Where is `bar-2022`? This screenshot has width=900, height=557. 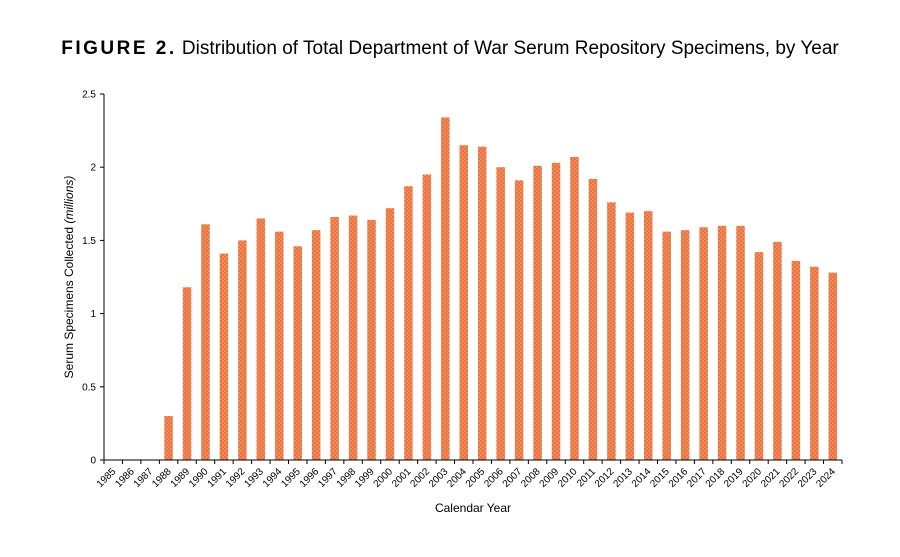
bar-2022 is located at coordinates (796, 360).